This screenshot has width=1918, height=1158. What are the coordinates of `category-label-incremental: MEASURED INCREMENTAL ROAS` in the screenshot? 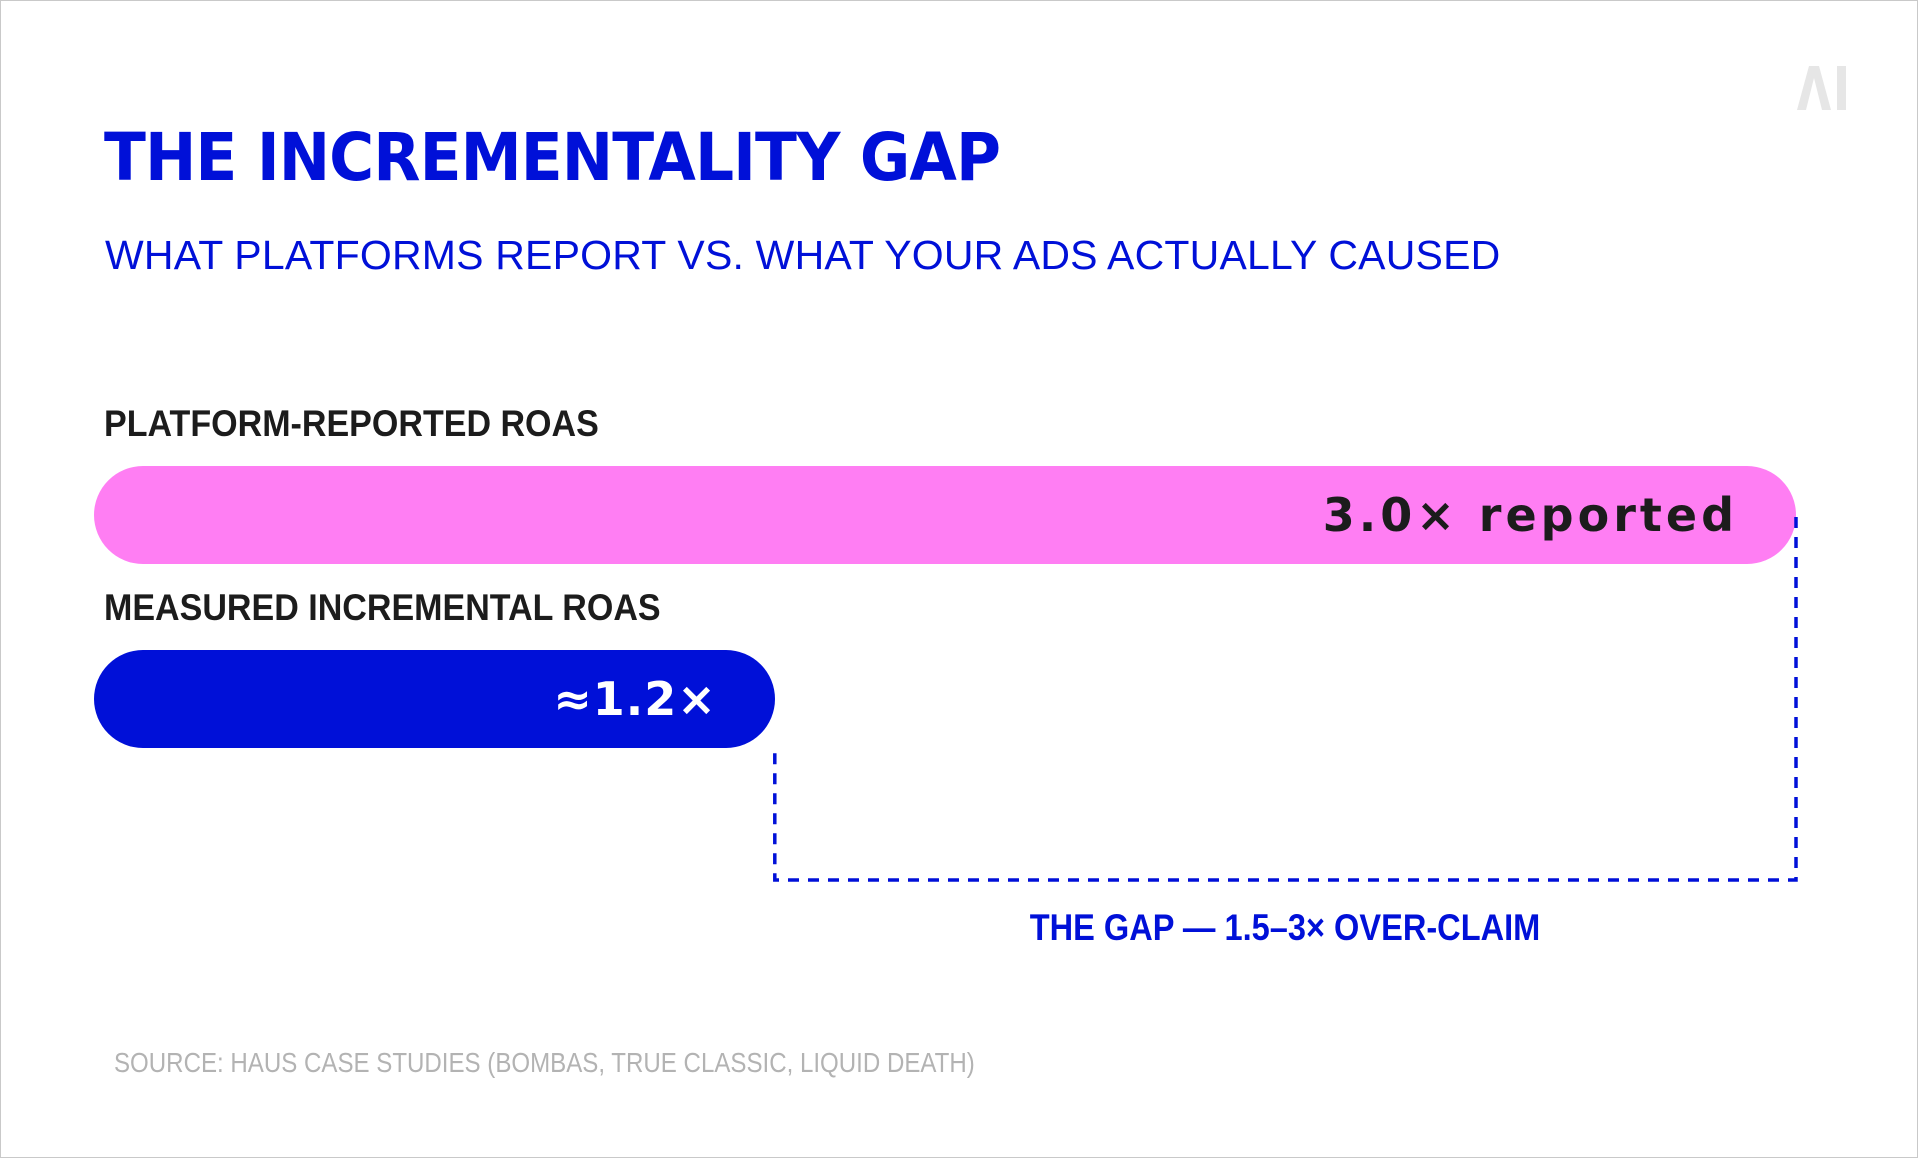 It's located at (382, 607).